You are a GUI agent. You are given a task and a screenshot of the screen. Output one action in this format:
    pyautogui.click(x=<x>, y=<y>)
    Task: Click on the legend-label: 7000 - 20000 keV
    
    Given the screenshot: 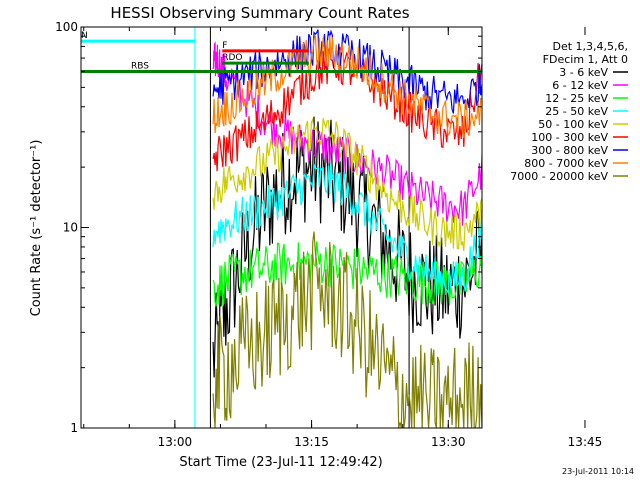 What is the action you would take?
    pyautogui.click(x=559, y=176)
    